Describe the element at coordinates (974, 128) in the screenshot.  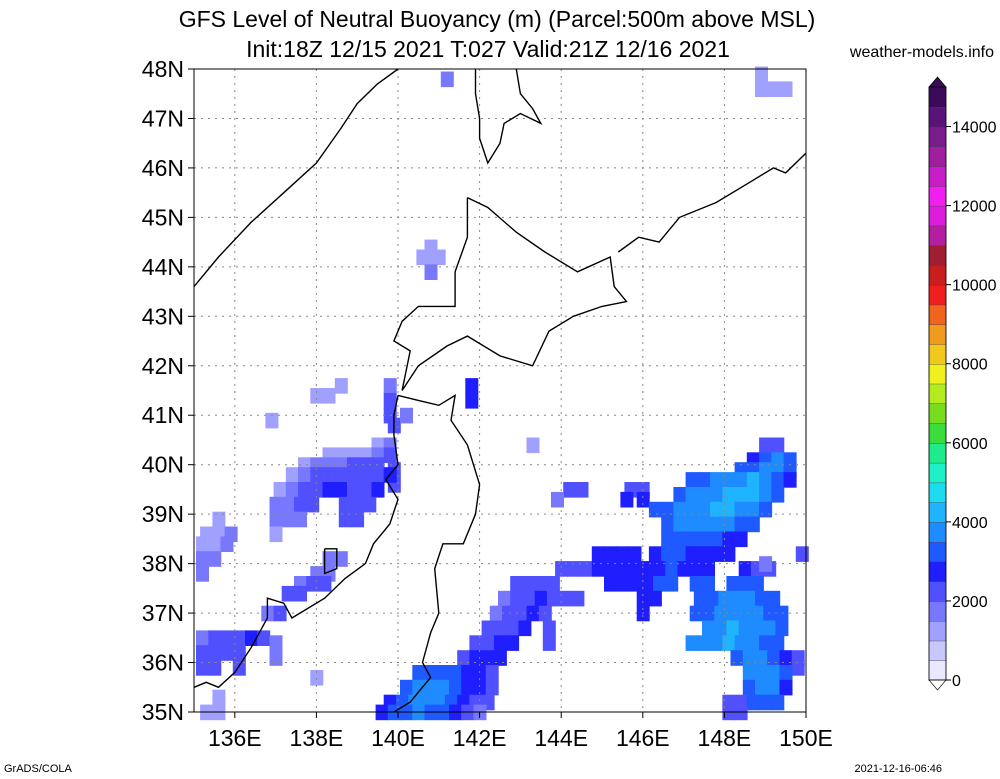
I see `colorbar-label: 14000` at that location.